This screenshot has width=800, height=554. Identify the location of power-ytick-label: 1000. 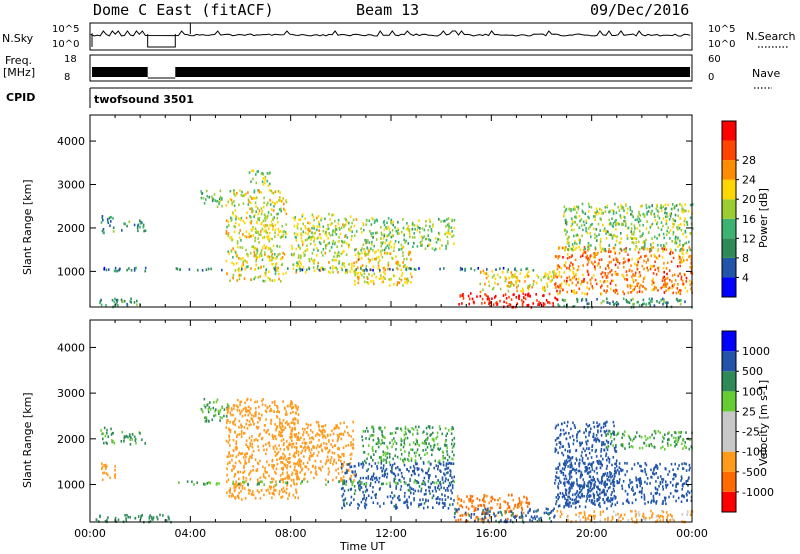
(71, 271).